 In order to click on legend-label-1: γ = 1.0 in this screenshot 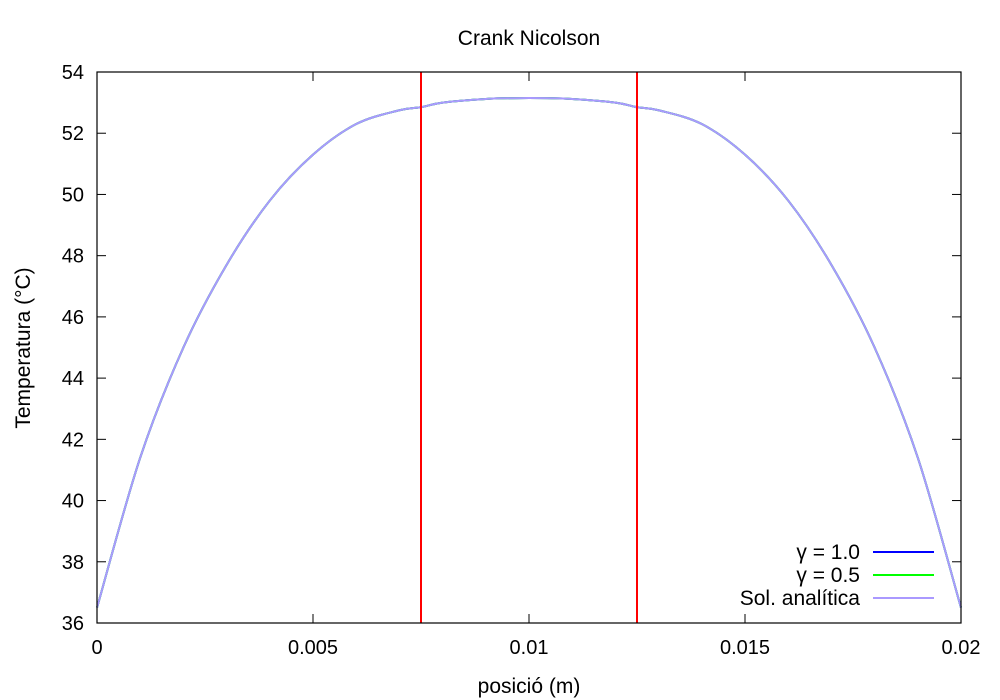, I will do `click(828, 552)`.